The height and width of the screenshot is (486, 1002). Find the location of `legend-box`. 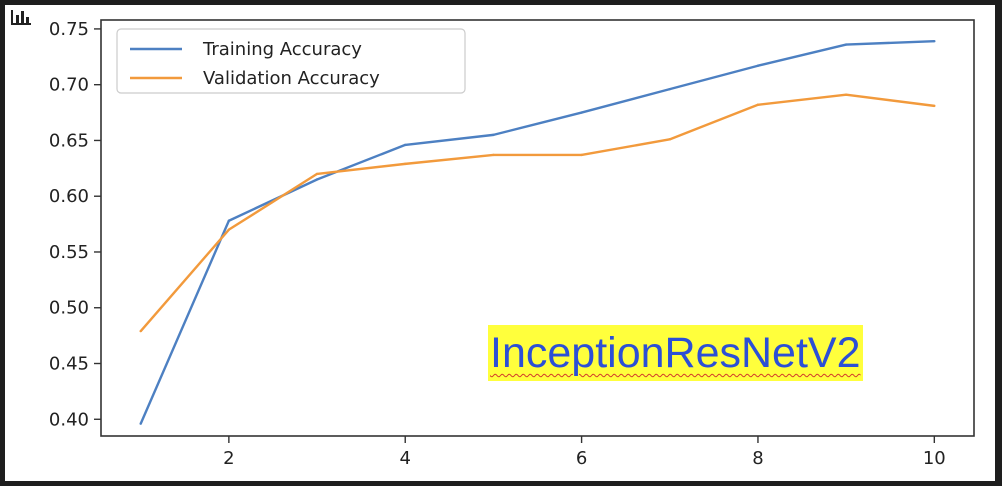

legend-box is located at coordinates (291, 61).